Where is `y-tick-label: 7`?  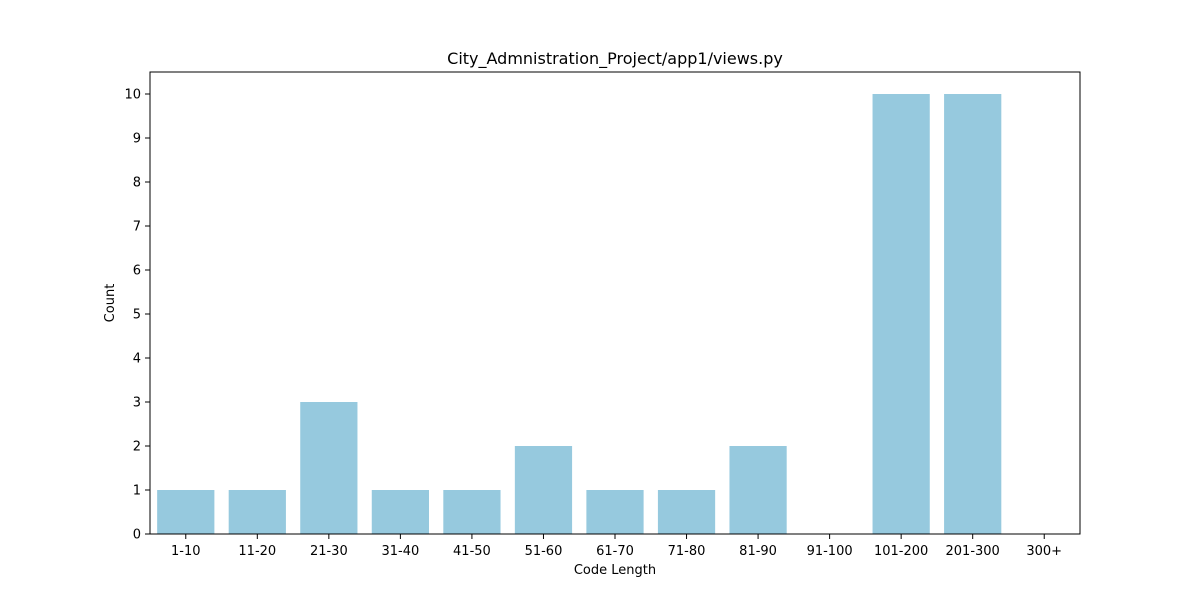
y-tick-label: 7 is located at coordinates (137, 227).